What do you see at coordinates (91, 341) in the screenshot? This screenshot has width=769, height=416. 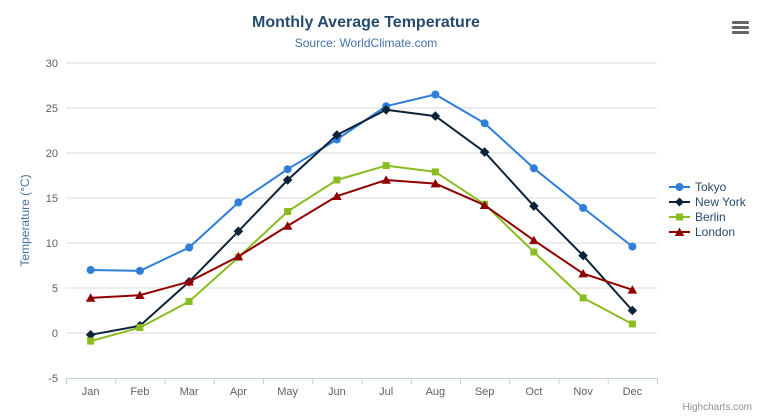 I see `data-point-berlin: Berlin · Jan: -0.9` at bounding box center [91, 341].